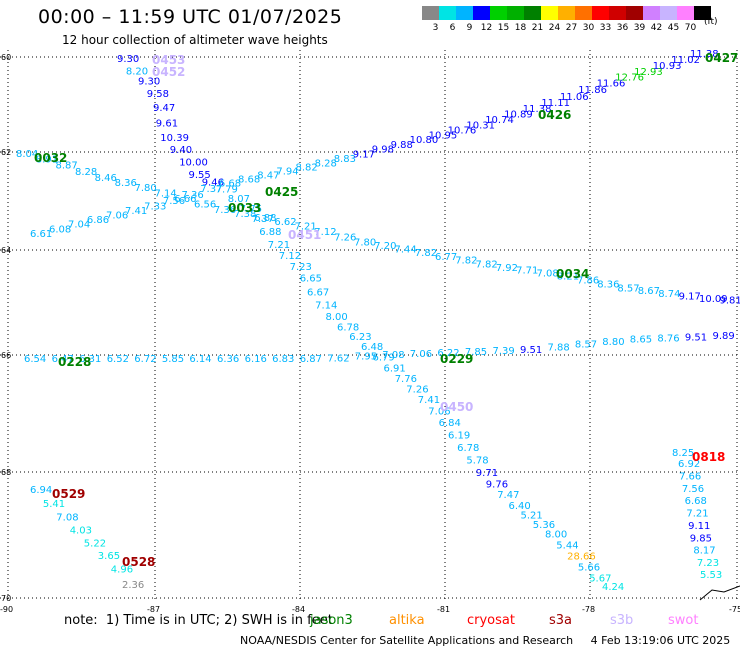  What do you see at coordinates (90, 359) in the screenshot?
I see `wave-height-value: 6.31` at bounding box center [90, 359].